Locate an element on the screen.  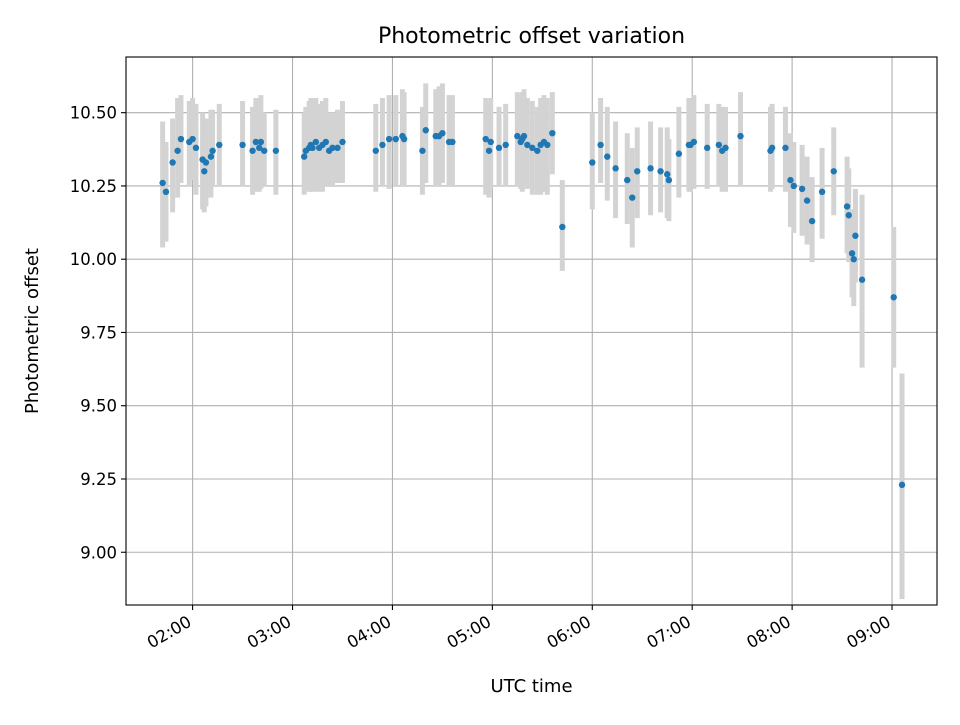
y-tick-label: 9.75 is located at coordinates (98, 332).